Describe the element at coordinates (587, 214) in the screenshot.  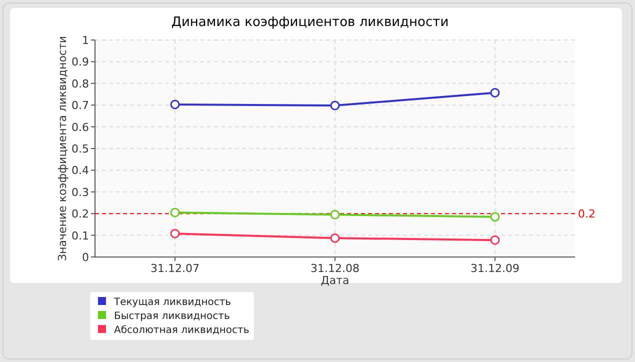
I see `ref-line-label: 0.2` at that location.